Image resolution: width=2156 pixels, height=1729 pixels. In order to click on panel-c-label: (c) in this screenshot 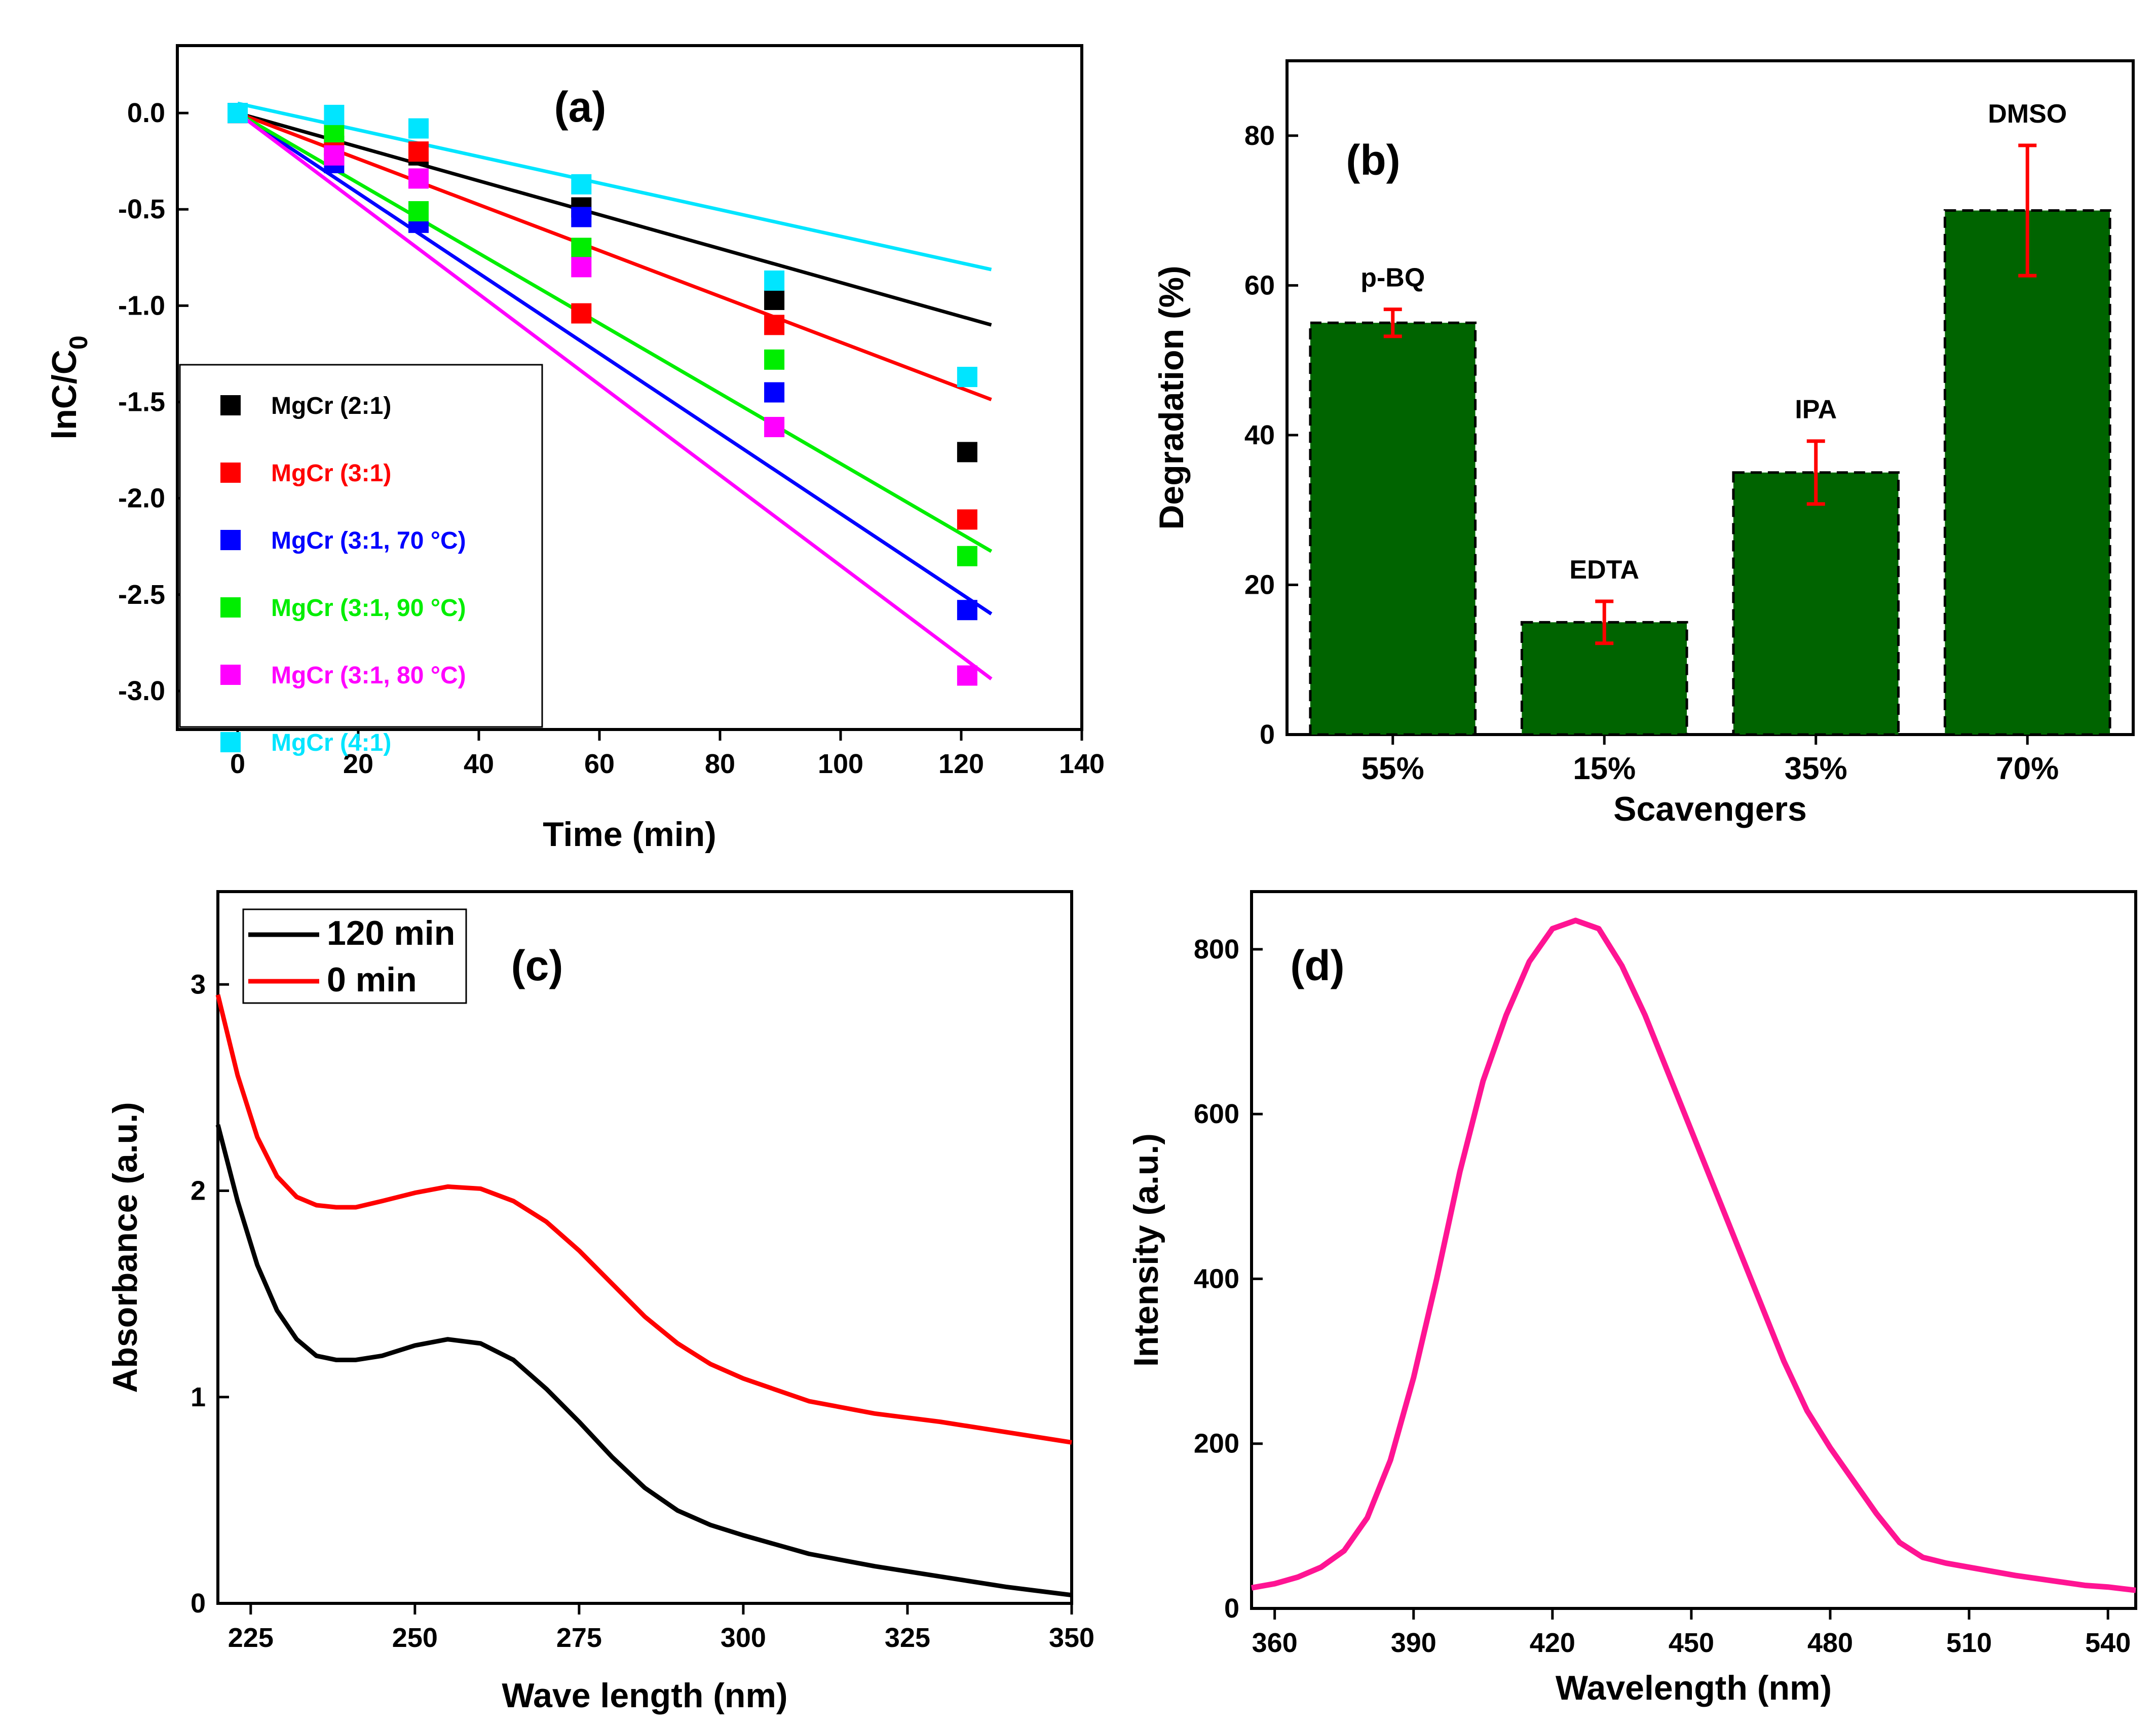, I will do `click(537, 965)`.